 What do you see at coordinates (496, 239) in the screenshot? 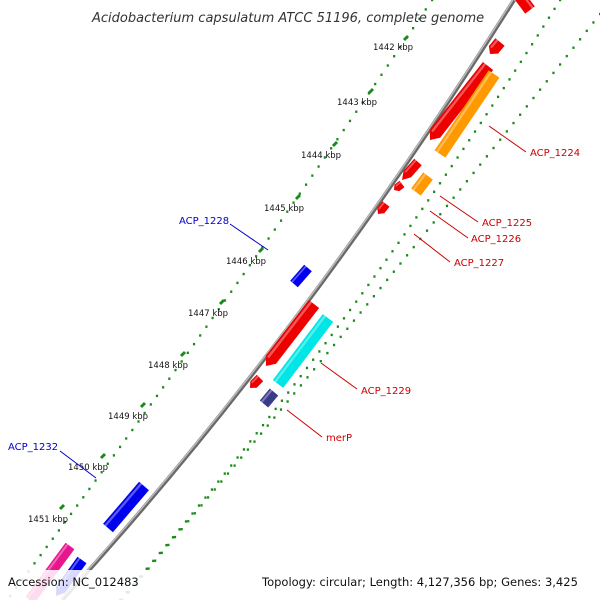
I see `gene-label-acp1226: ACP_1226` at bounding box center [496, 239].